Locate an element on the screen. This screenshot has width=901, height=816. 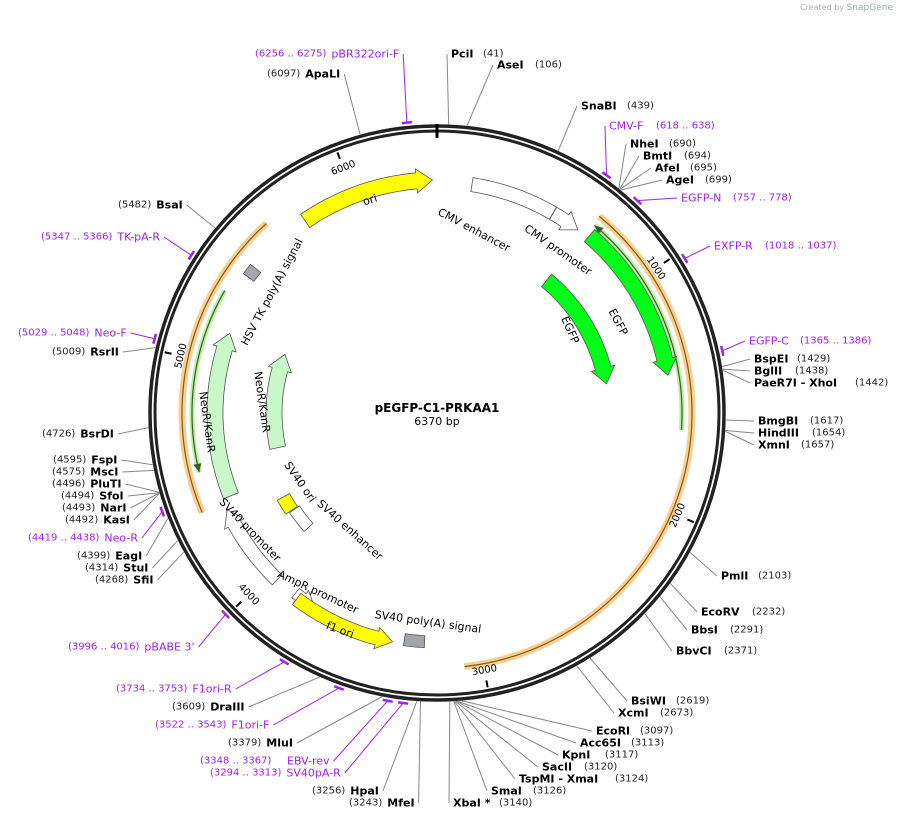
snapgene-badge: Created by SnapGene is located at coordinates (846, 8).